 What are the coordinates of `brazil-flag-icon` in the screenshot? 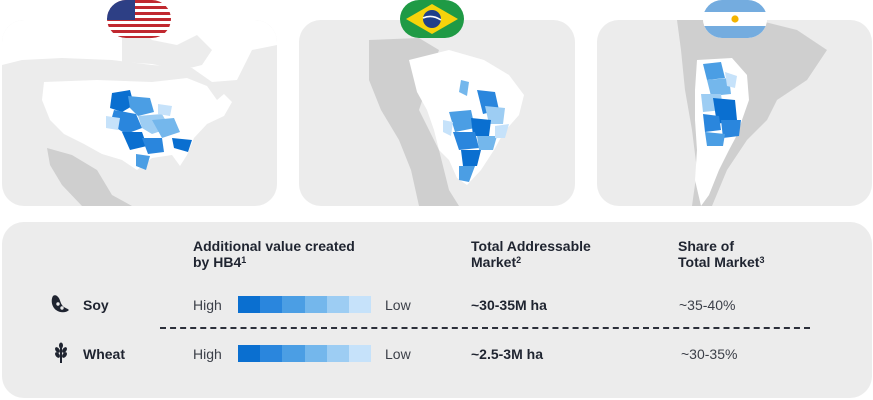 It's located at (432, 19).